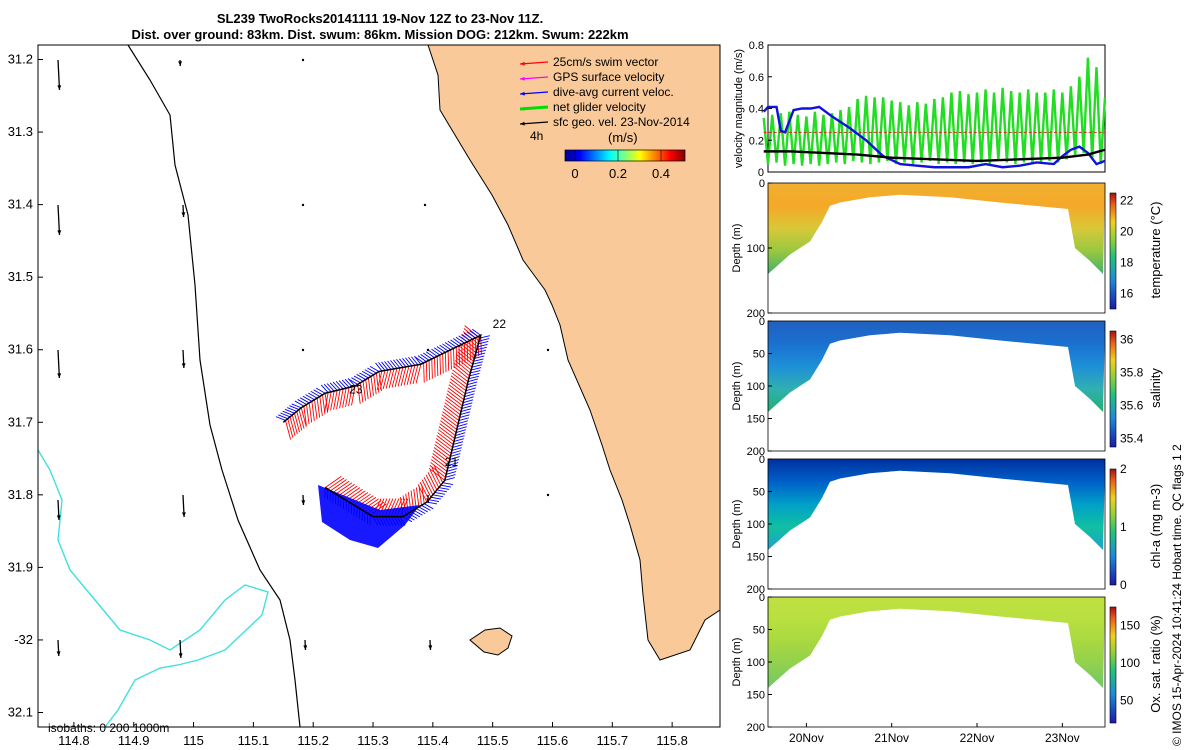  Describe the element at coordinates (534, 78) in the screenshot. I see `legend-arrow` at that location.